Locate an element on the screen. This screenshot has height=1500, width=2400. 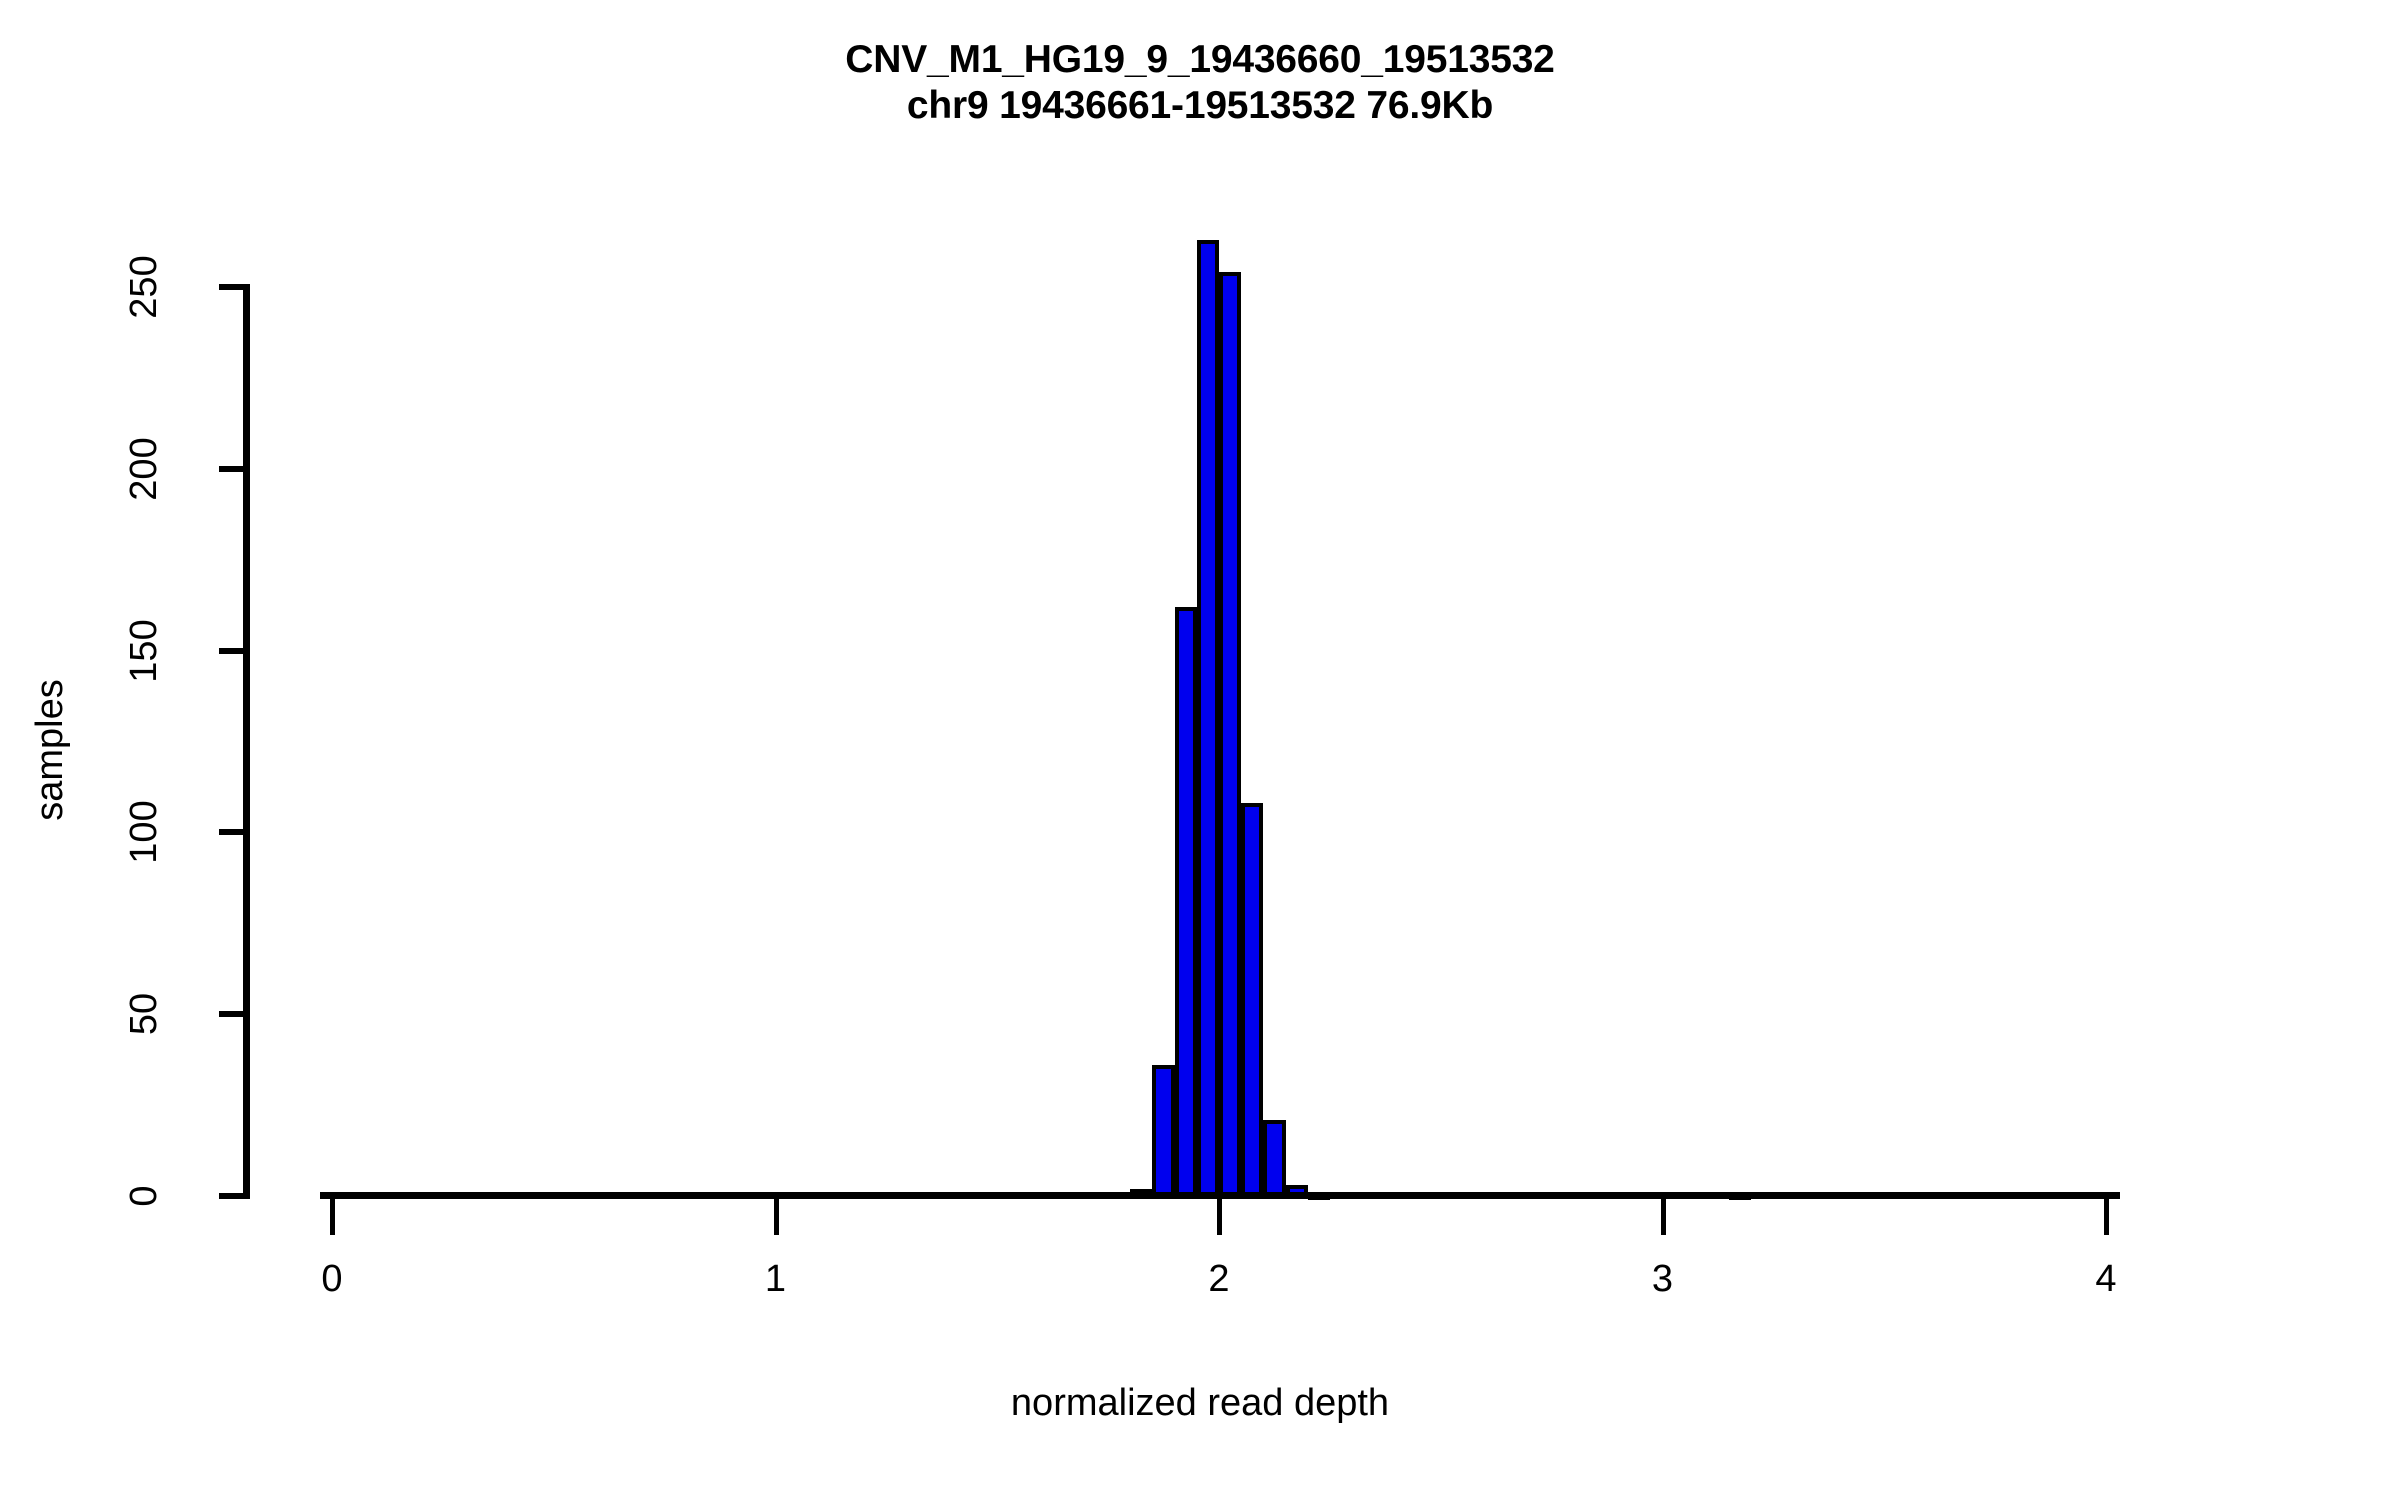
x-axis-tick-label: 3 is located at coordinates (1662, 1279).